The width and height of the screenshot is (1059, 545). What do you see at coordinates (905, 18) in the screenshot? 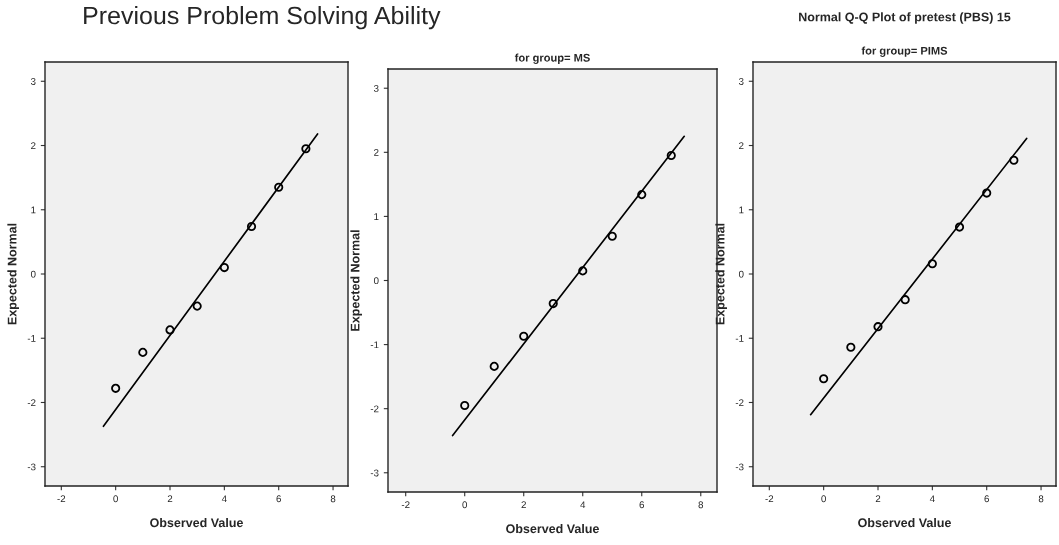
I see `chart-title: Normal Q-Q Plot of pretest (PBS) 15` at bounding box center [905, 18].